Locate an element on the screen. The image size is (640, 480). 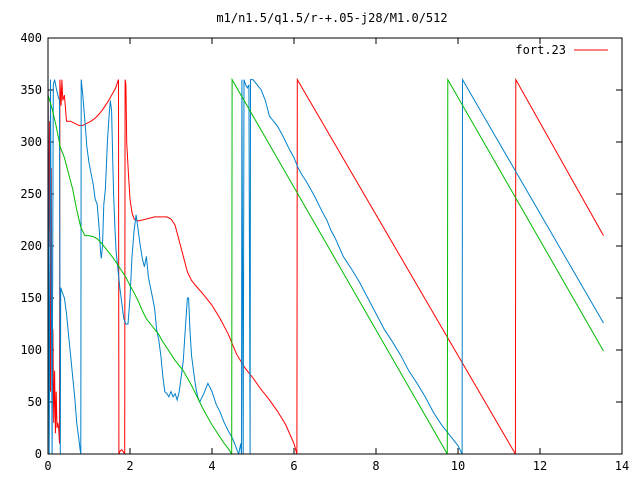
x-tick-label: 8 is located at coordinates (375, 466).